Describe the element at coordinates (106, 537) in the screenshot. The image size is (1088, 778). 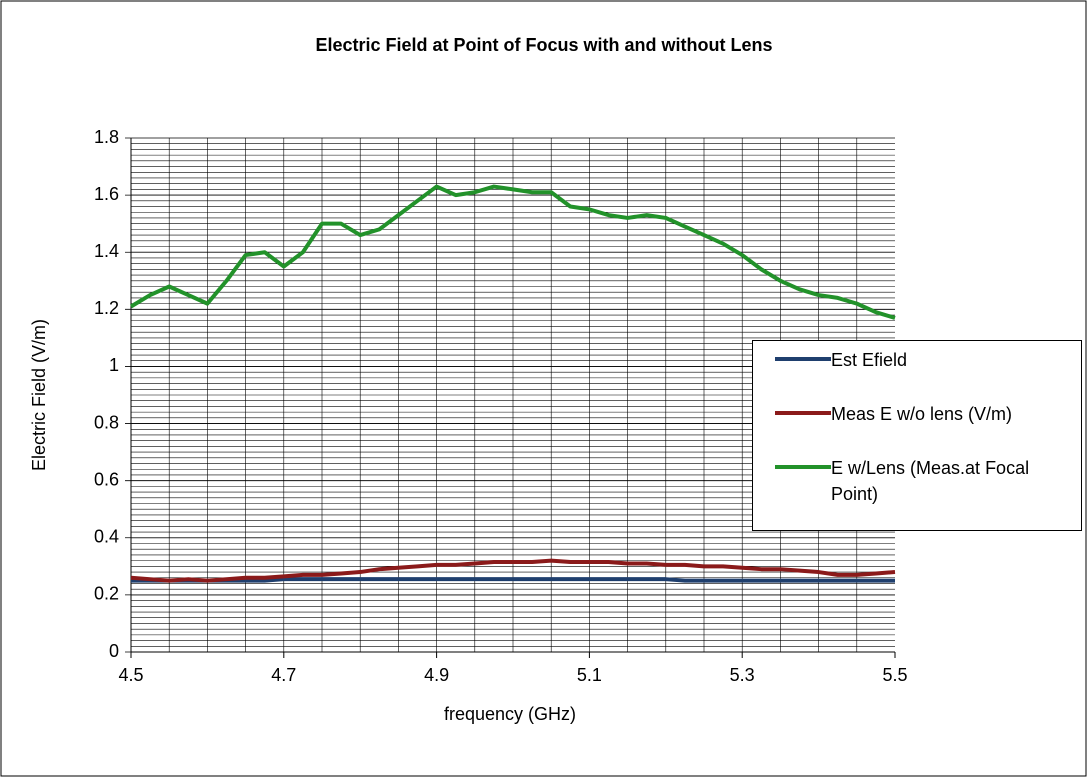
I see `y-tick-label: 0.4` at that location.